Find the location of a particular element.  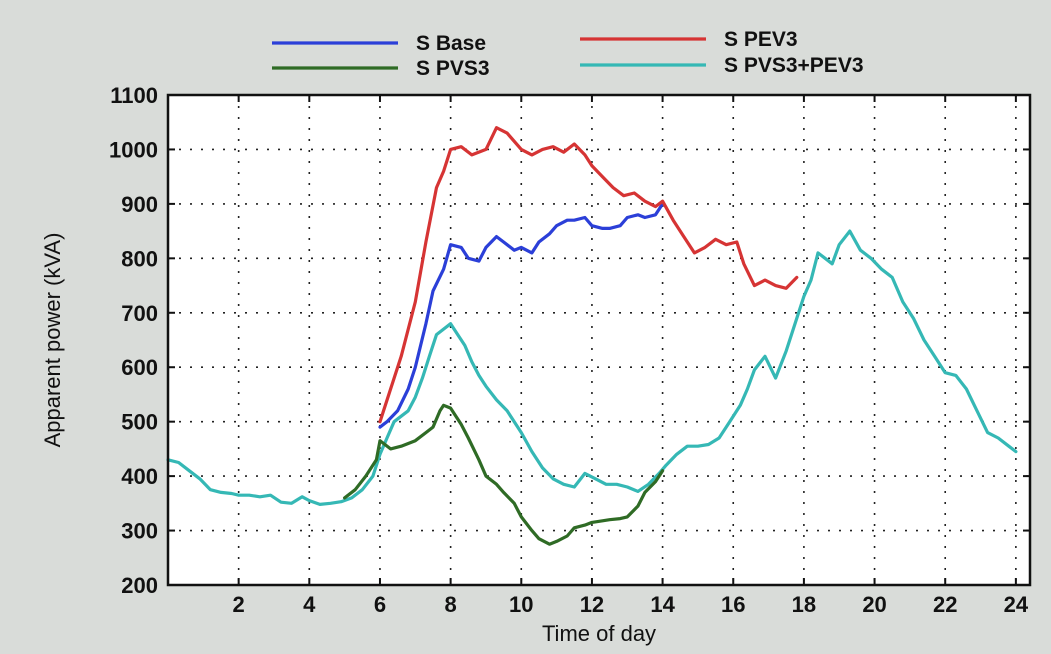

x-tick-label: 12 is located at coordinates (592, 604).